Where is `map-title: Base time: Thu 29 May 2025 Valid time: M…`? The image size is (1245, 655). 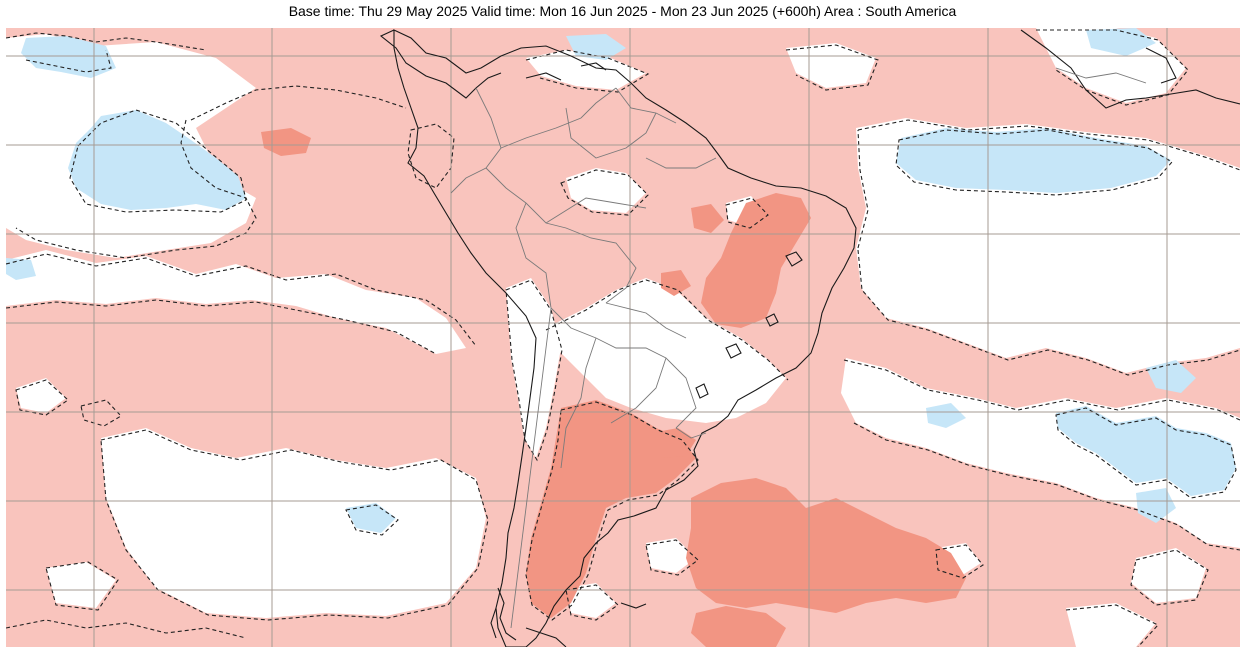 map-title: Base time: Thu 29 May 2025 Valid time: M… is located at coordinates (622, 11).